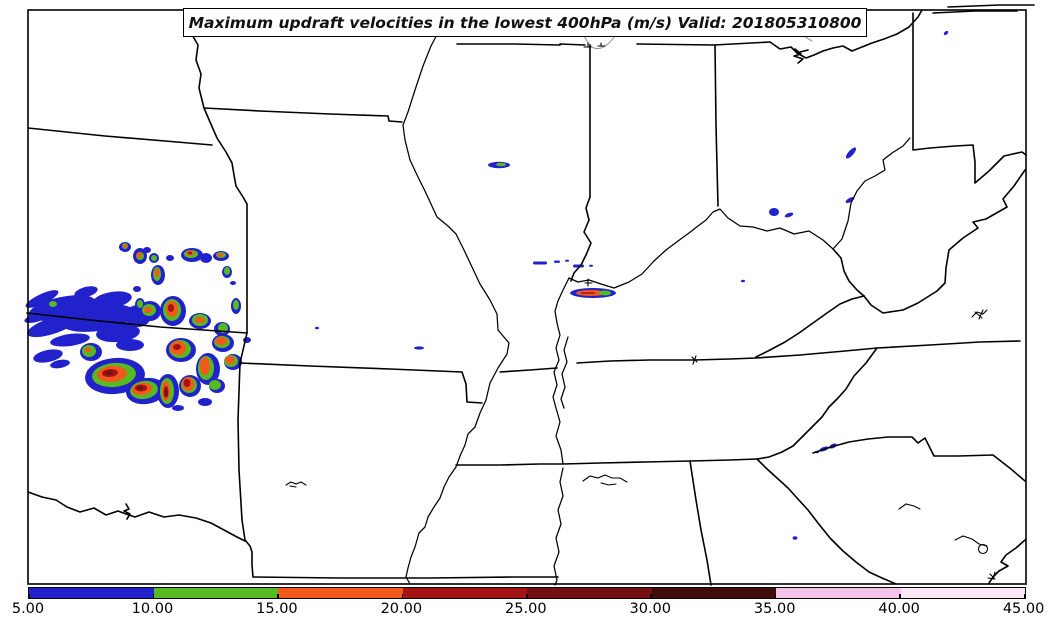  I want to click on arkansas-lake, so click(296, 484).